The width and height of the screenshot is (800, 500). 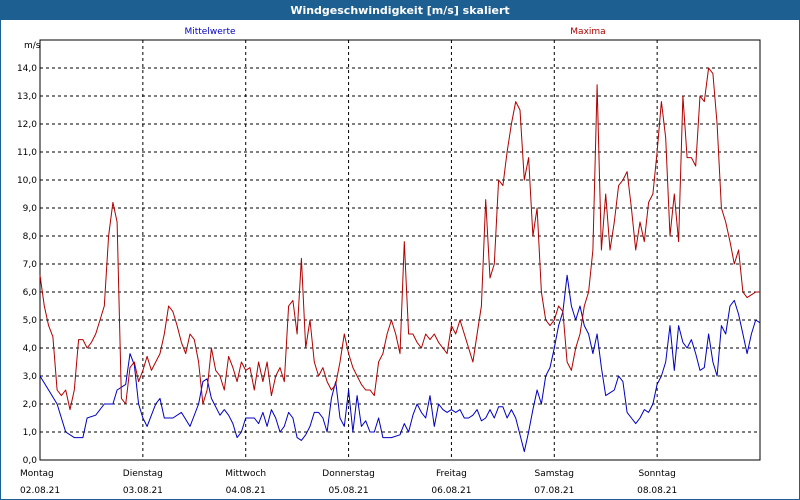 What do you see at coordinates (30, 377) in the screenshot?
I see `y-tick-label: 3,0` at bounding box center [30, 377].